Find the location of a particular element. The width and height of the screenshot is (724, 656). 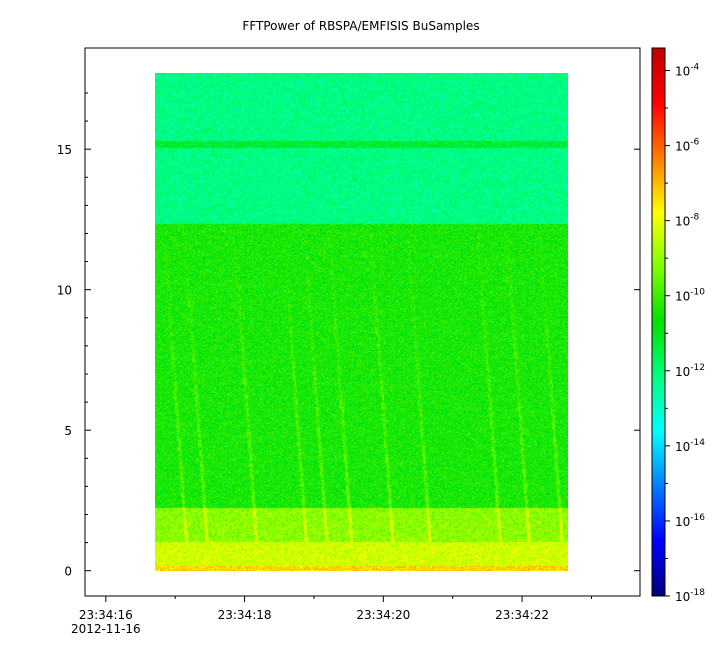

y-tick-label: 10 is located at coordinates (64, 291).